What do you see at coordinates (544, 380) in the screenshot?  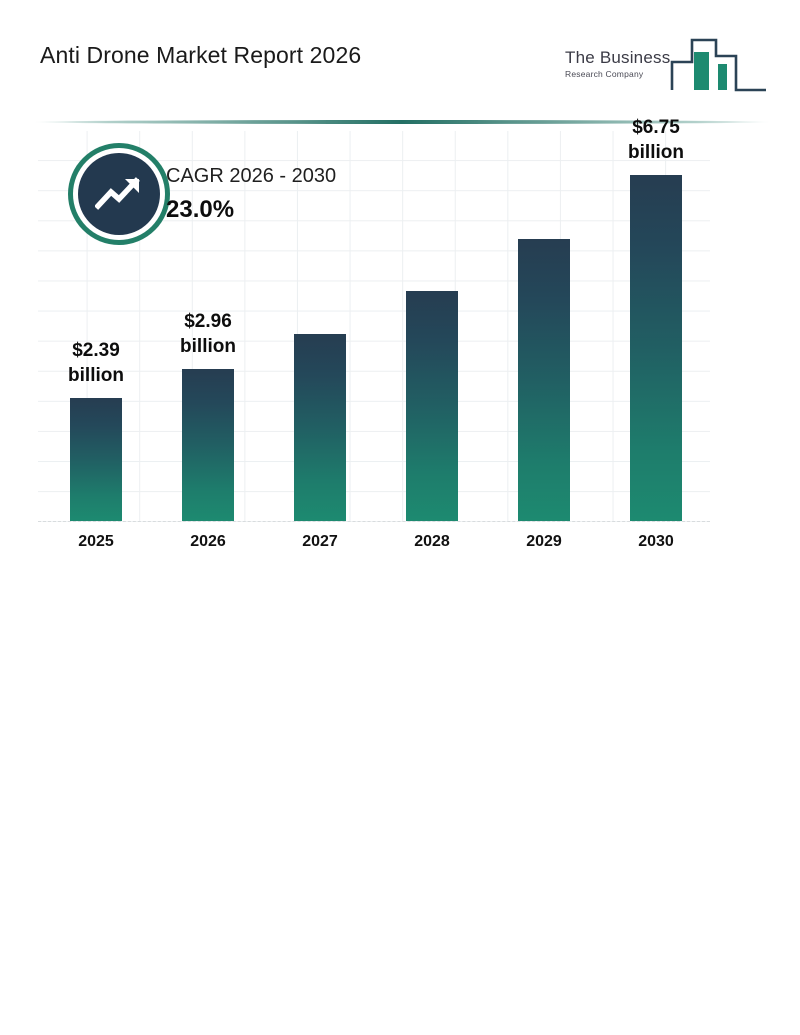 I see `bar-2029` at bounding box center [544, 380].